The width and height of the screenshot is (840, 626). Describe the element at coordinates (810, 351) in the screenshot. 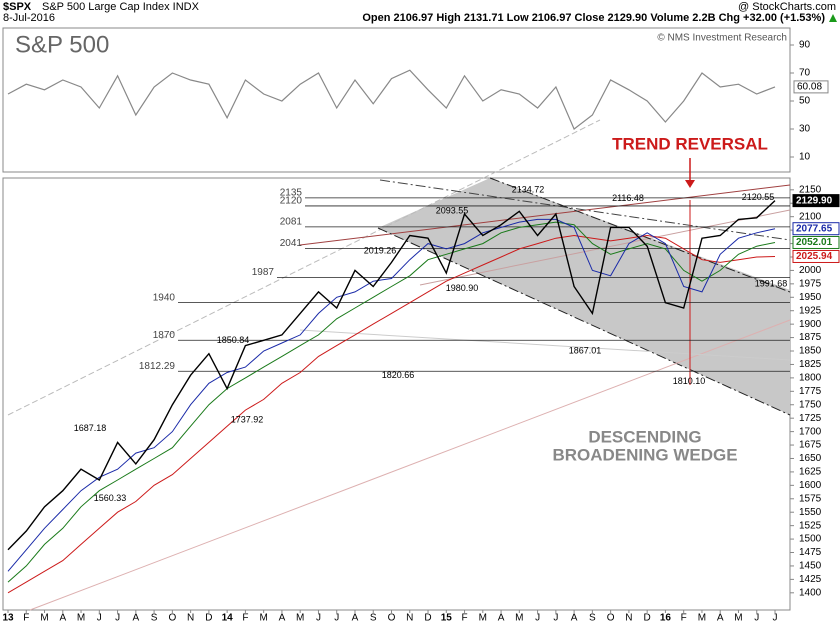

I see `y-tick-label: 1850` at that location.